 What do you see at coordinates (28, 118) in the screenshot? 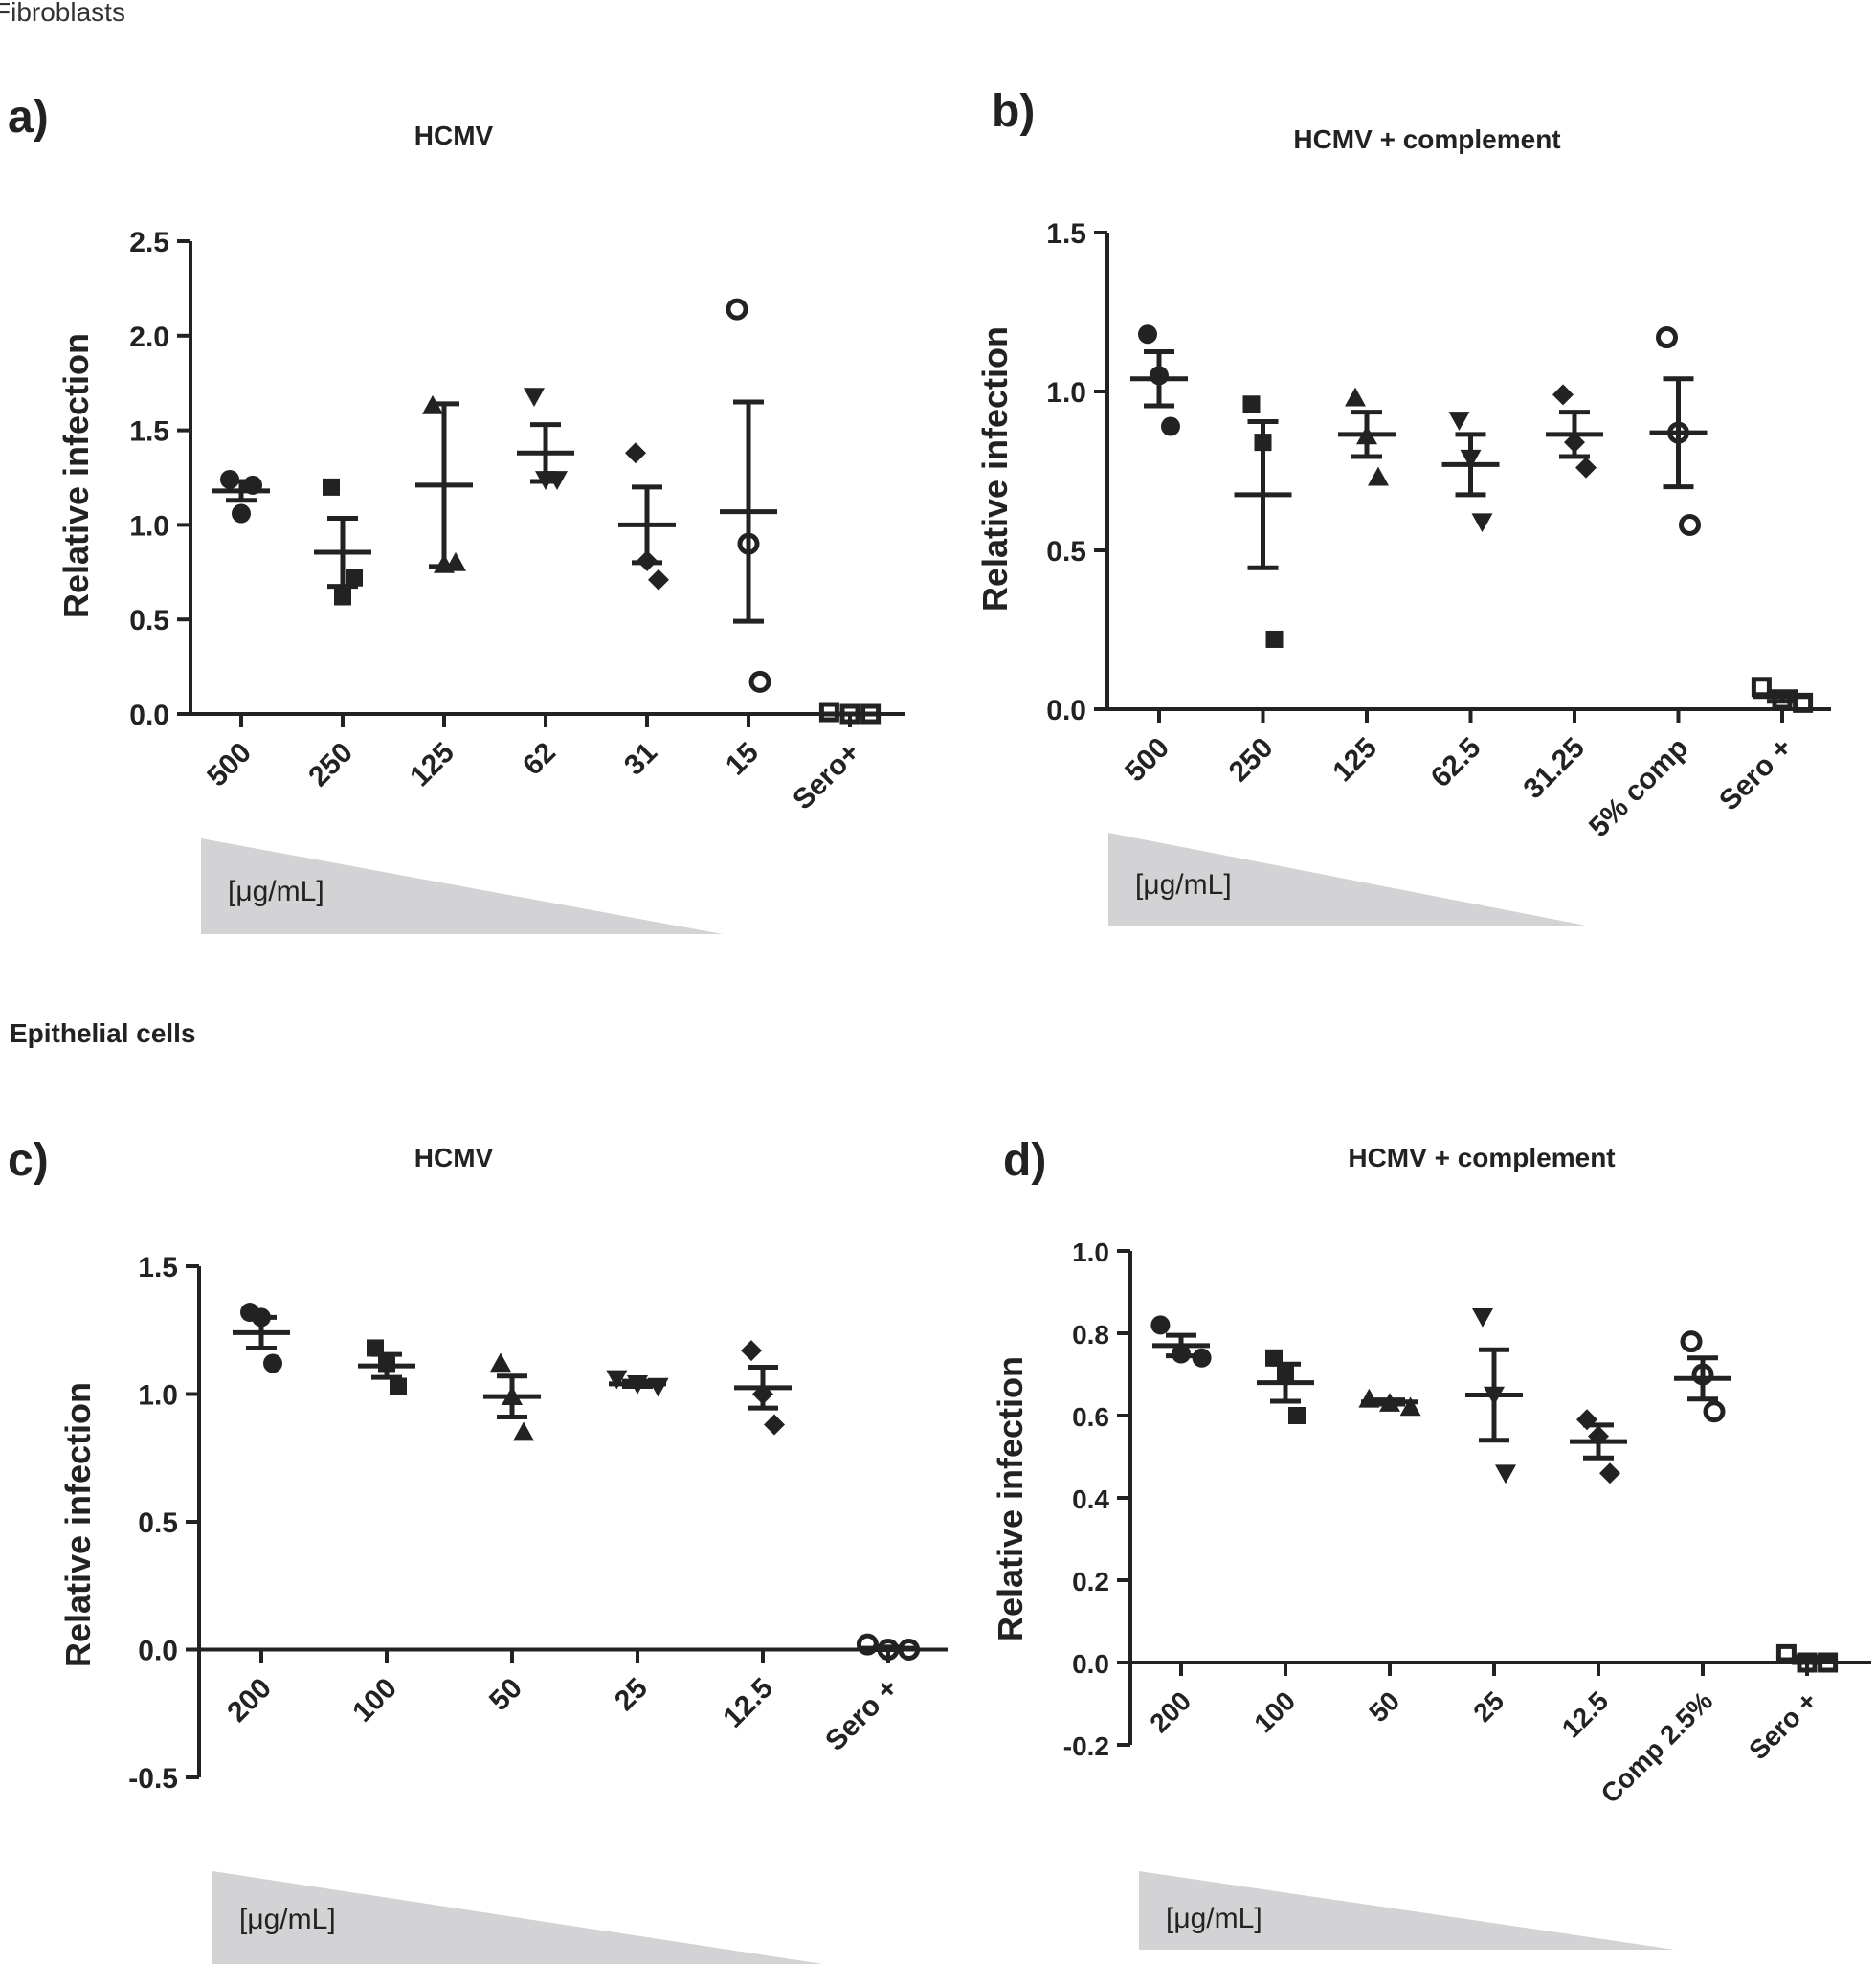
I see `panel-label: a)` at bounding box center [28, 118].